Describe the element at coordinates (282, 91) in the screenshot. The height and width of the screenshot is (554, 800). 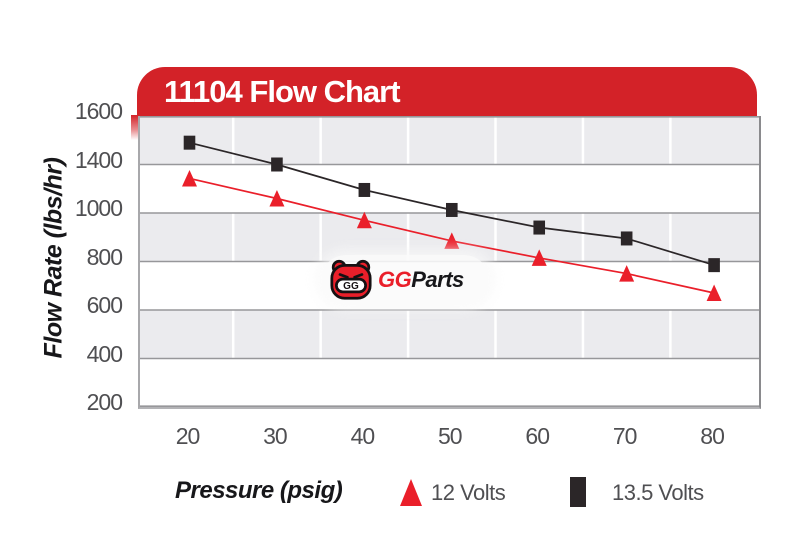
I see `chart-title: 11104 Flow Chart` at that location.